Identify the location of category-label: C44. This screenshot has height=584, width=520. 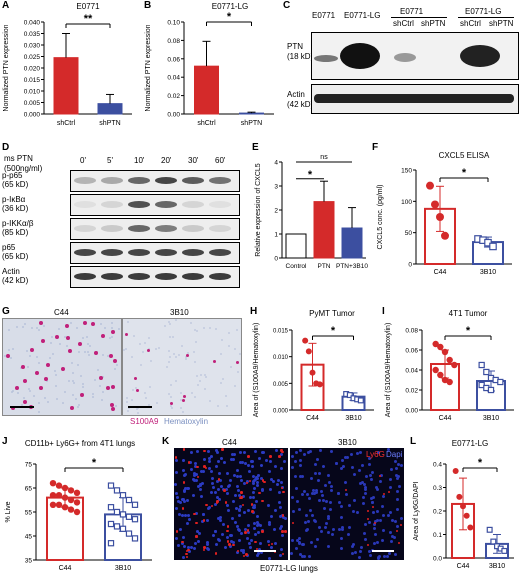
(440, 272).